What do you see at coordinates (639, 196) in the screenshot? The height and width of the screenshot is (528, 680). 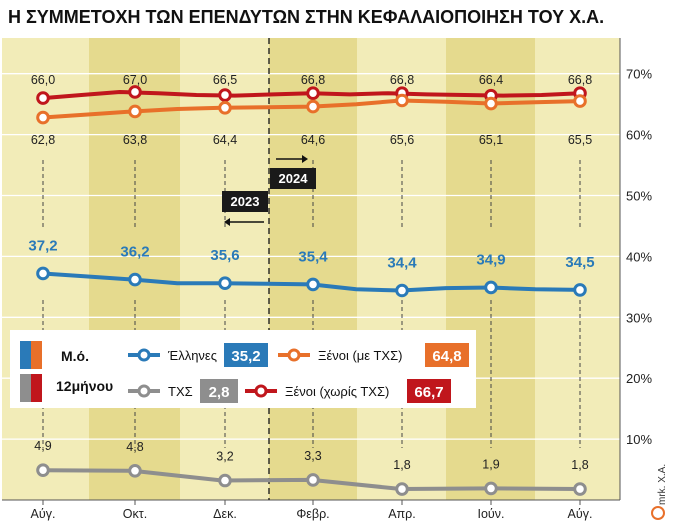 I see `y-tick-label: 50%` at bounding box center [639, 196].